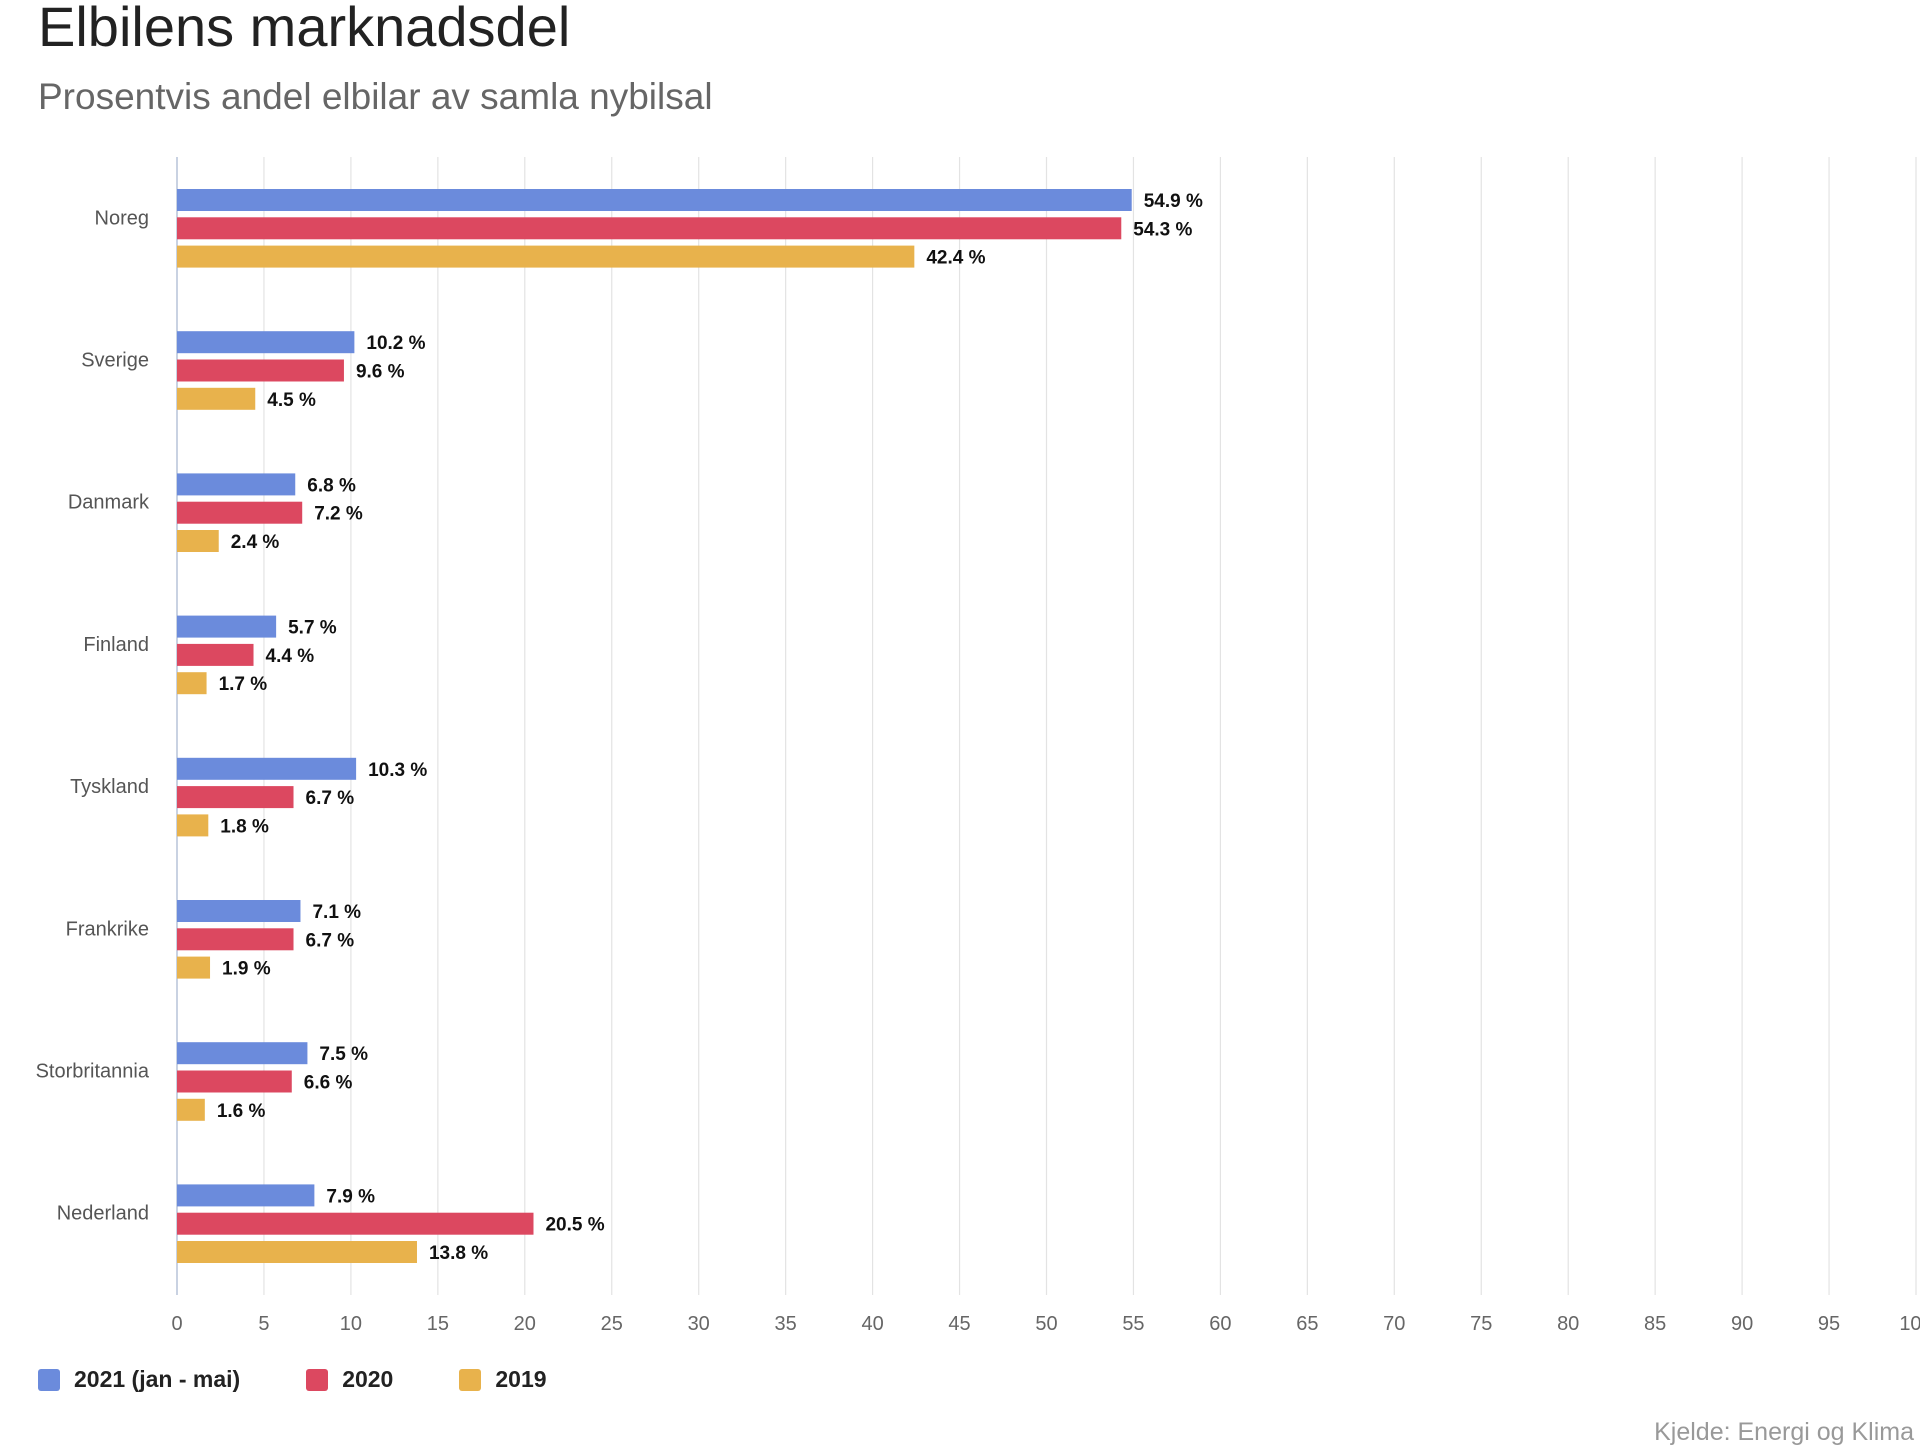 This screenshot has width=1920, height=1447. What do you see at coordinates (116, 645) in the screenshot?
I see `category-label: Finland` at bounding box center [116, 645].